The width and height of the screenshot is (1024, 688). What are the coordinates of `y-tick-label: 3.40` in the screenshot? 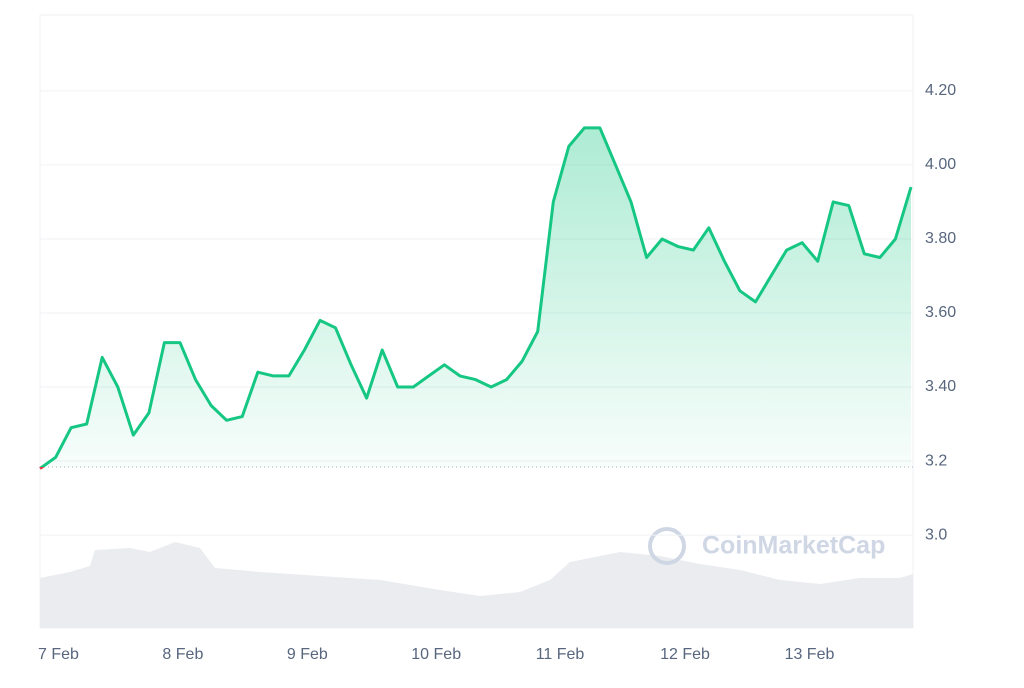 It's located at (940, 386).